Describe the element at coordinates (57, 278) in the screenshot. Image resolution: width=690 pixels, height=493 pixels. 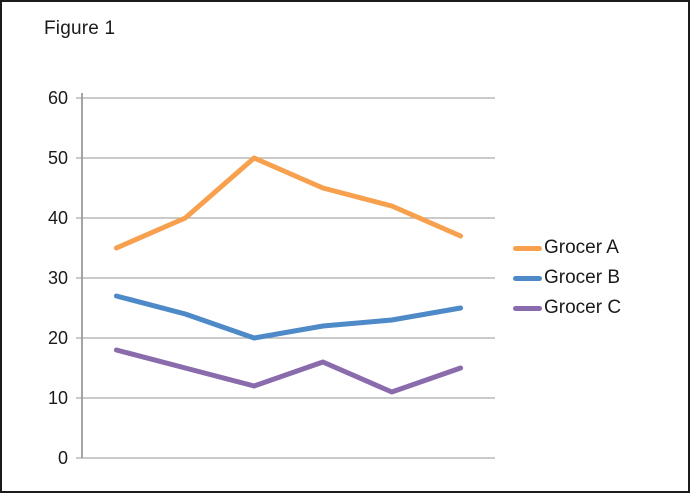
I see `y-axis-tick-label-30: 30` at that location.